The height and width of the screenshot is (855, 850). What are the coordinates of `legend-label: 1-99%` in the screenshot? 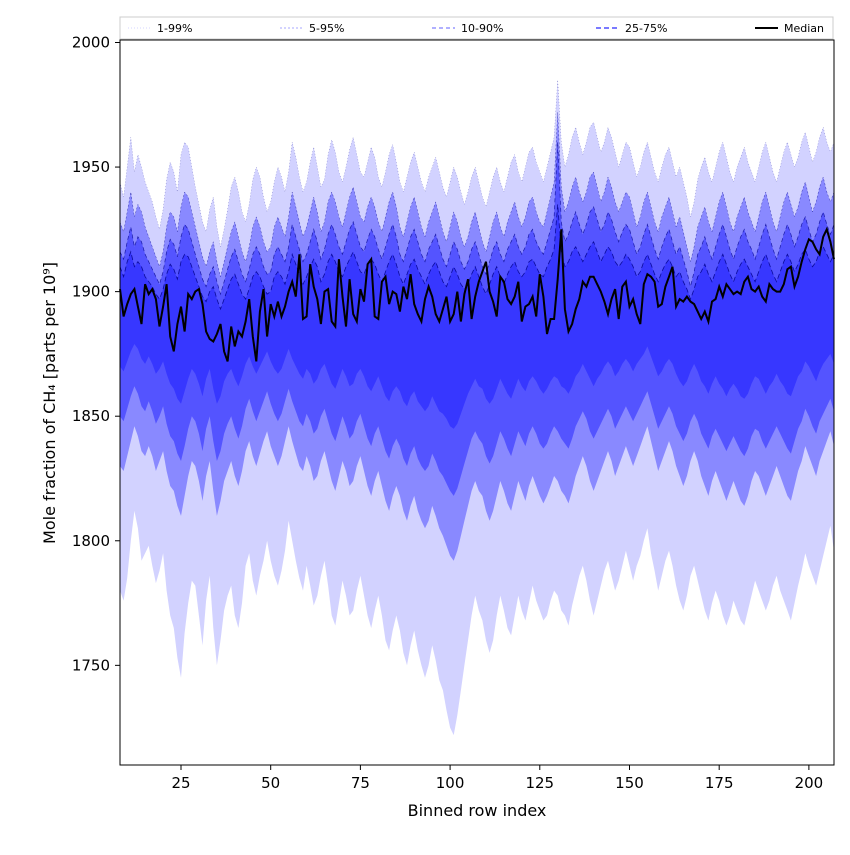 It's located at (174, 28).